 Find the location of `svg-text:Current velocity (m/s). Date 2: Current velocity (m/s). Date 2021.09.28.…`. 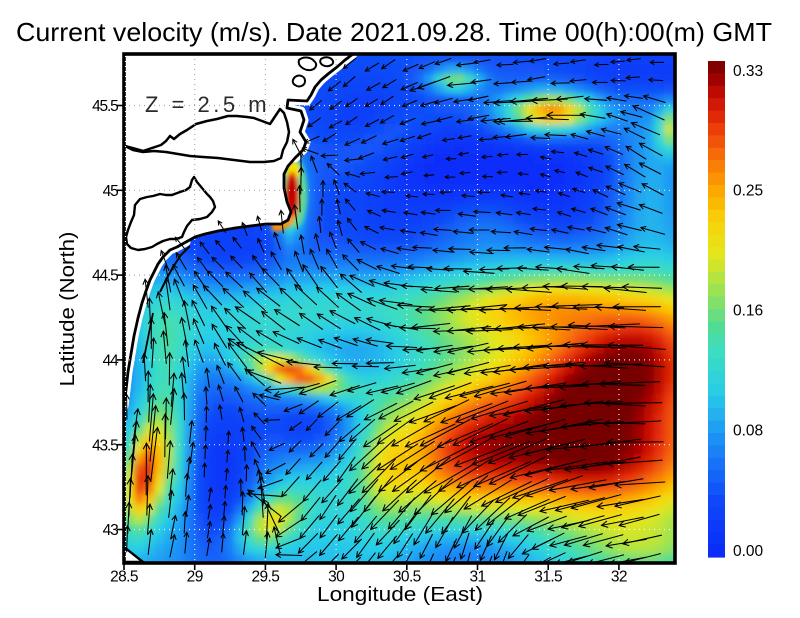

svg-text:Current velocity (m/s). Date 2: Current velocity (m/s). Date 2021.09.28.… is located at coordinates (394, 32).